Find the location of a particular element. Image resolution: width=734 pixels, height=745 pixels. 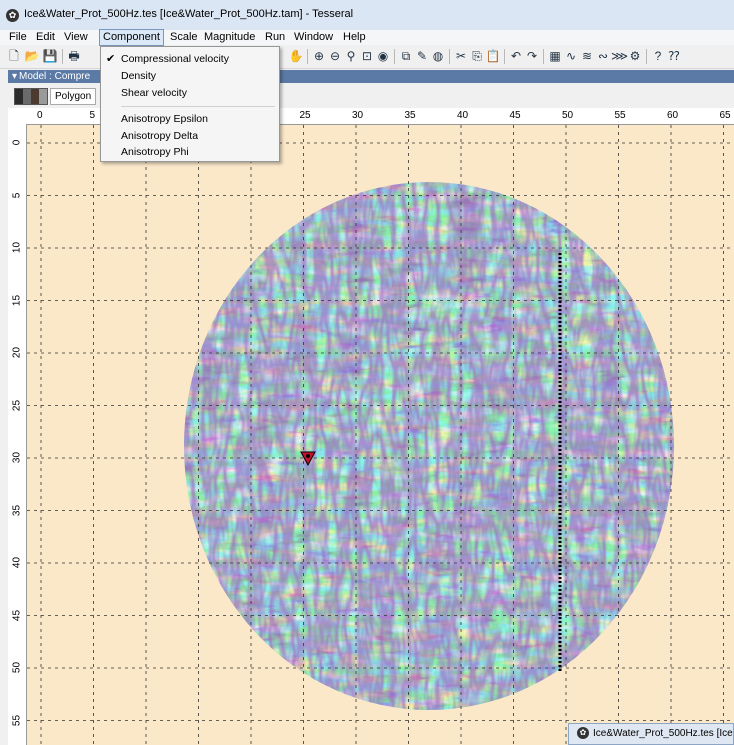

y-tick-label: 10 is located at coordinates (17, 247).